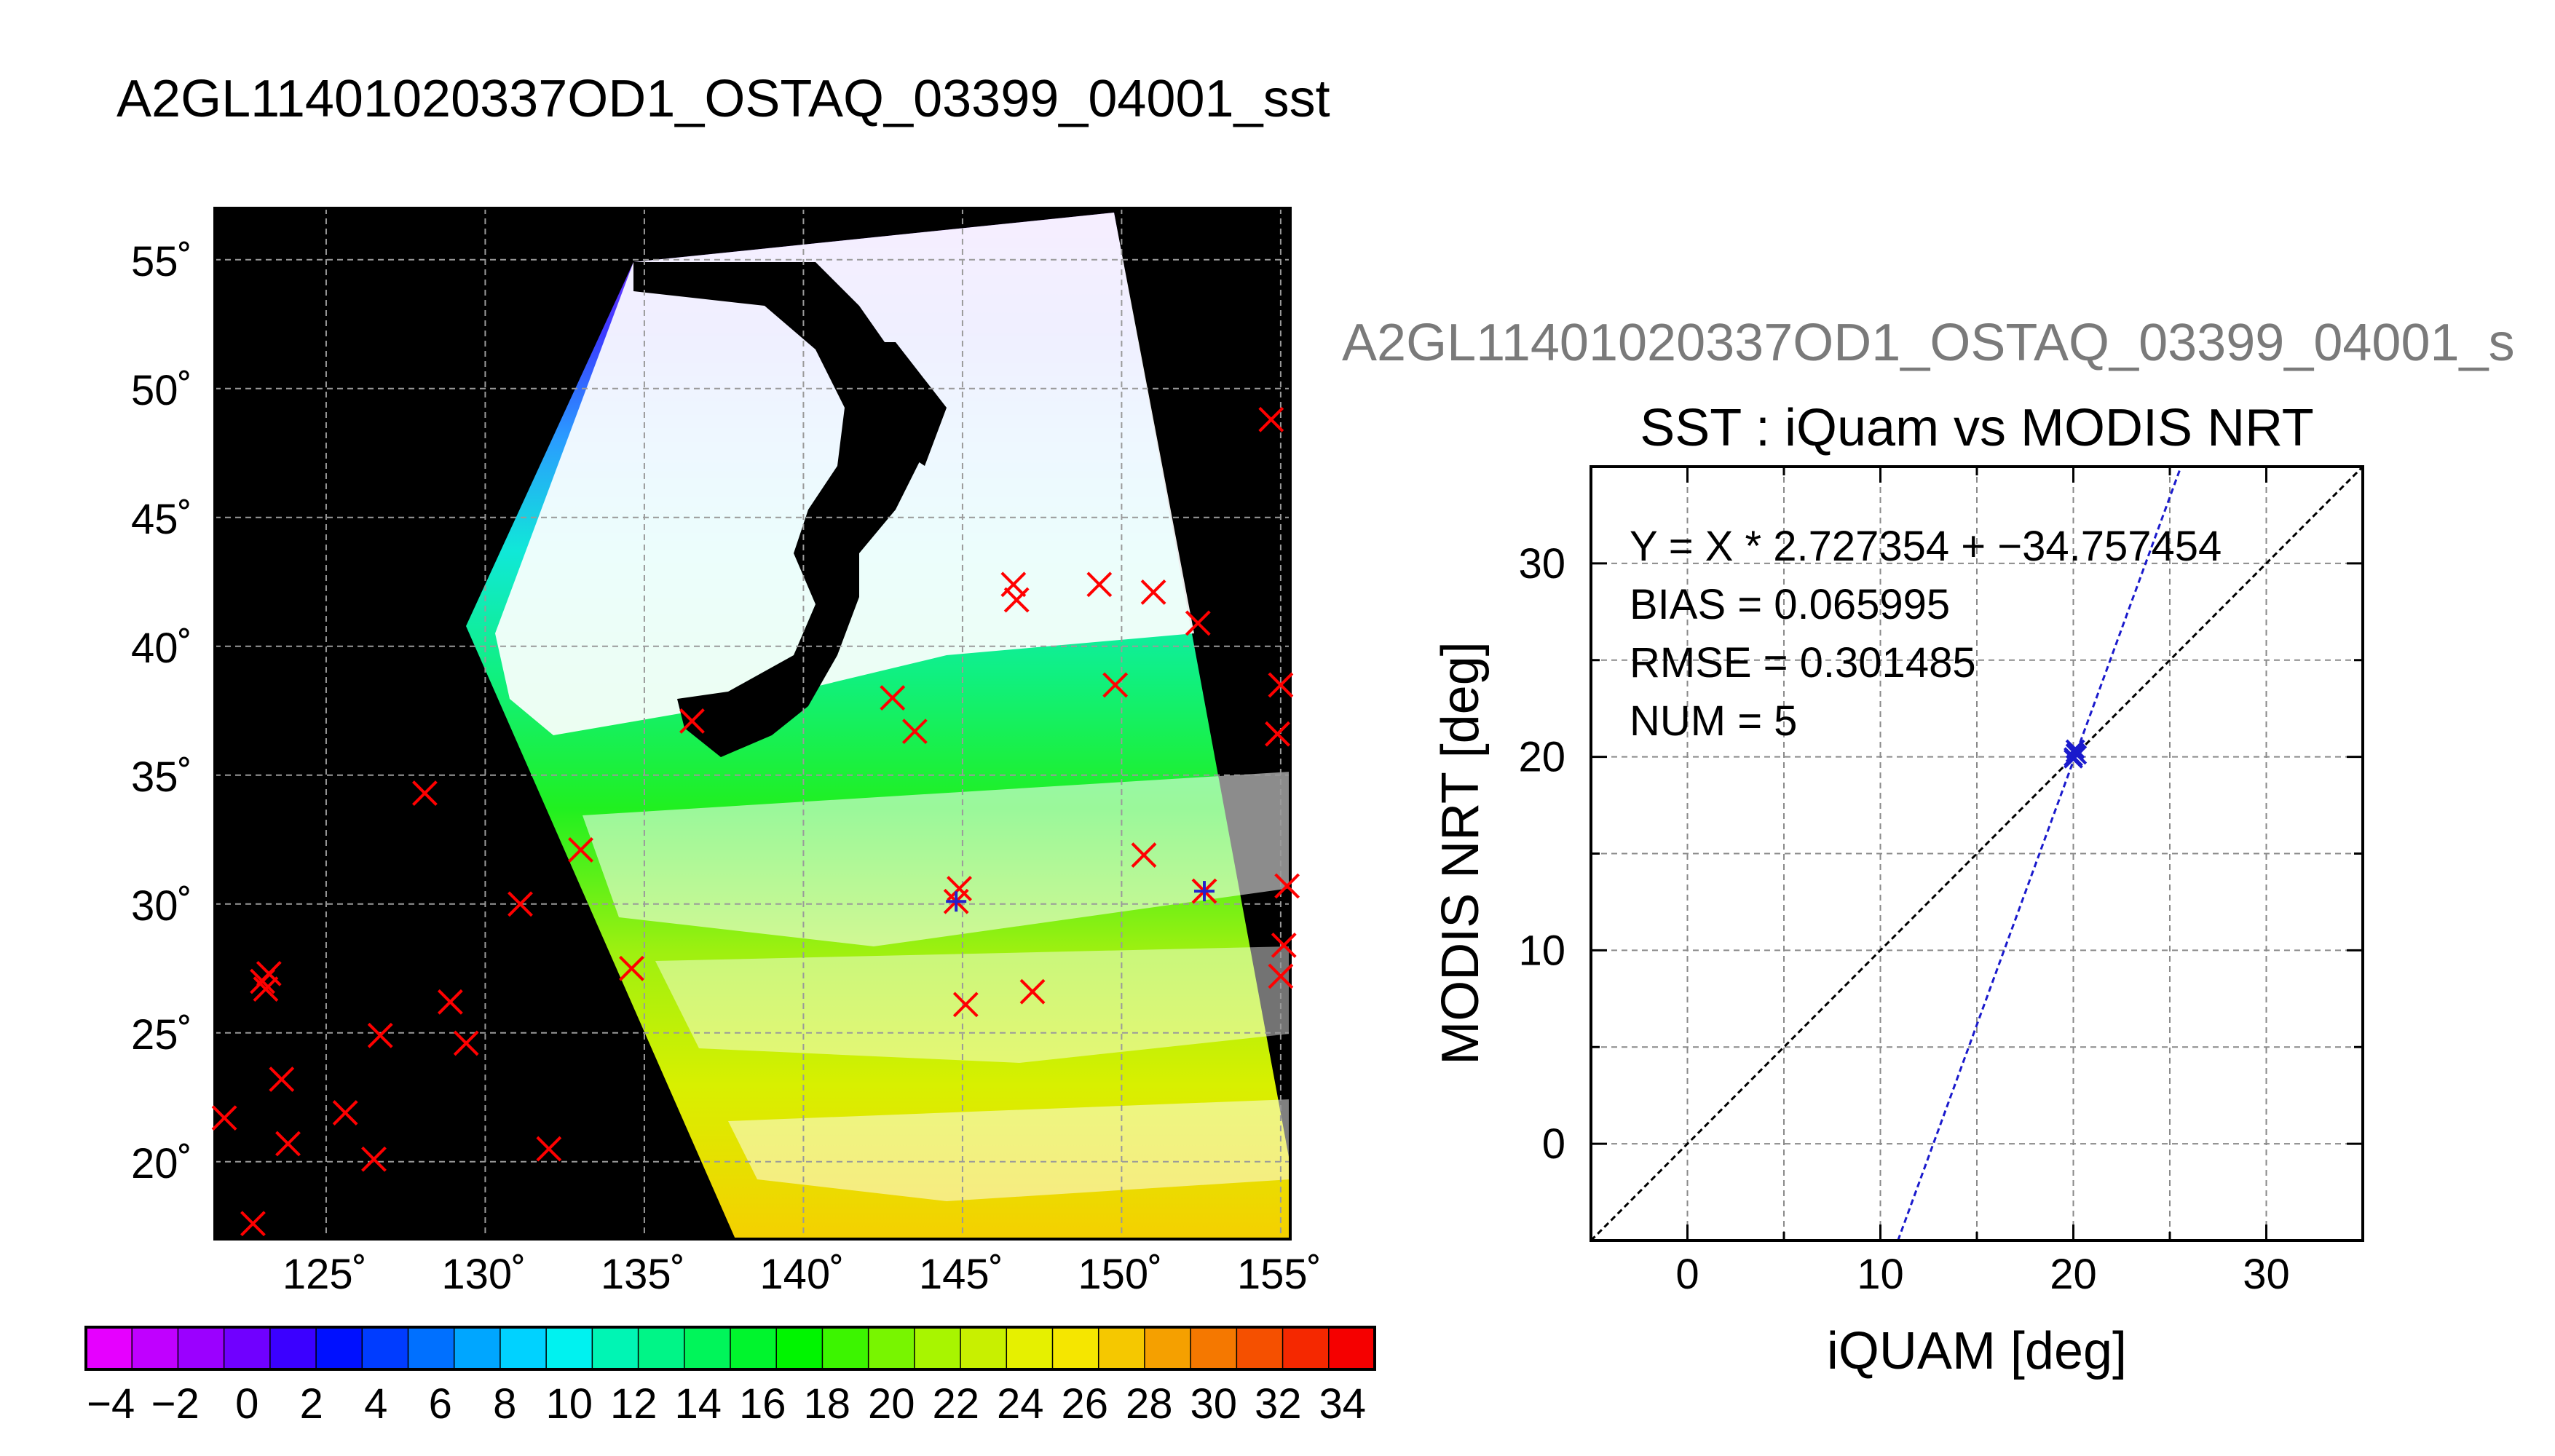  I want to click on colorbar-label: 24, so click(1020, 1404).